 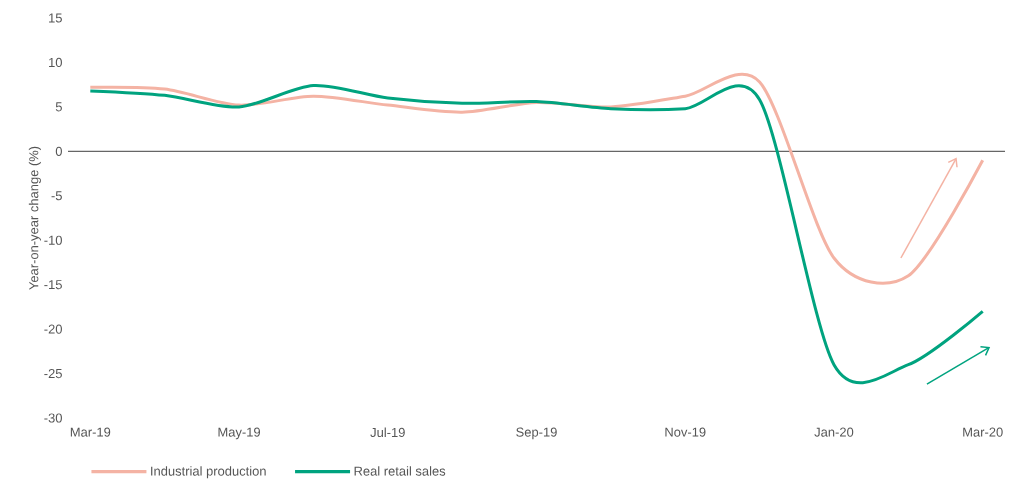 I want to click on y-tick-label: 10, so click(x=55, y=62).